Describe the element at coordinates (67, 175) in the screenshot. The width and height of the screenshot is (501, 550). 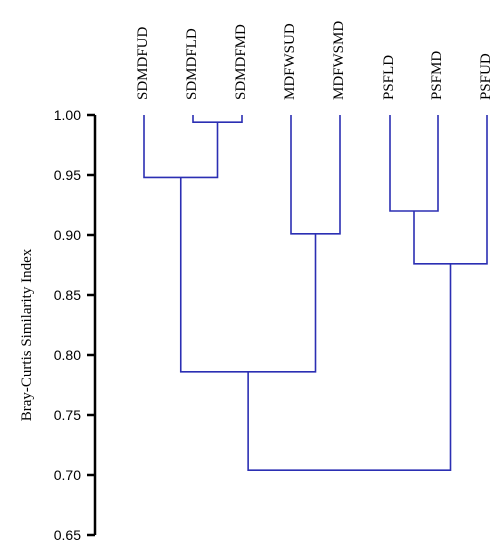
I see `y-tick-label: 0.95` at that location.